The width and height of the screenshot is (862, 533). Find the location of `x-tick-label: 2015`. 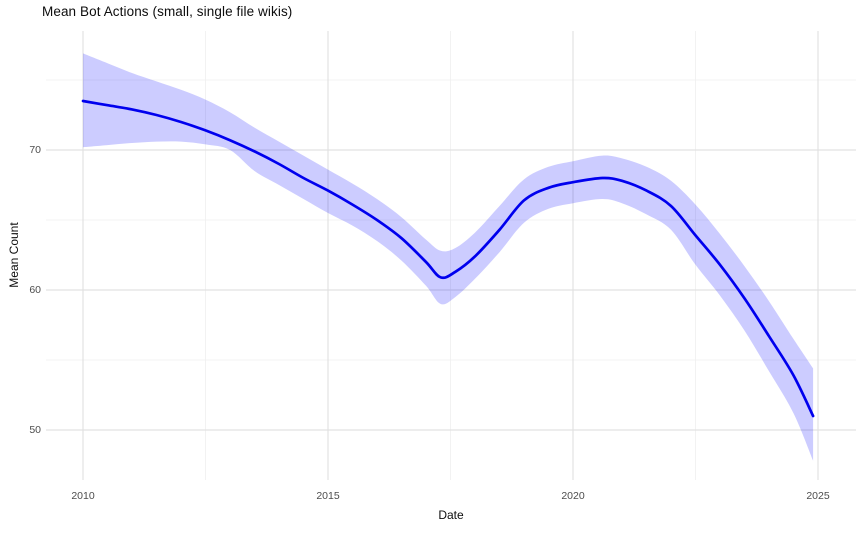

x-tick-label: 2015 is located at coordinates (328, 496).